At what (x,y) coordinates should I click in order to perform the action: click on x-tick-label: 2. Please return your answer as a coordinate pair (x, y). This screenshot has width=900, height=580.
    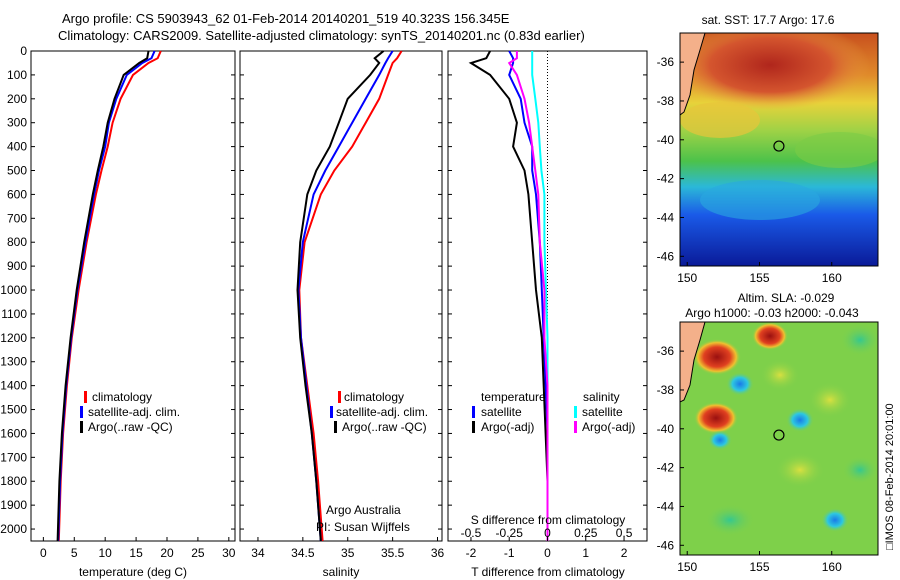
    Looking at the image, I should click on (624, 553).